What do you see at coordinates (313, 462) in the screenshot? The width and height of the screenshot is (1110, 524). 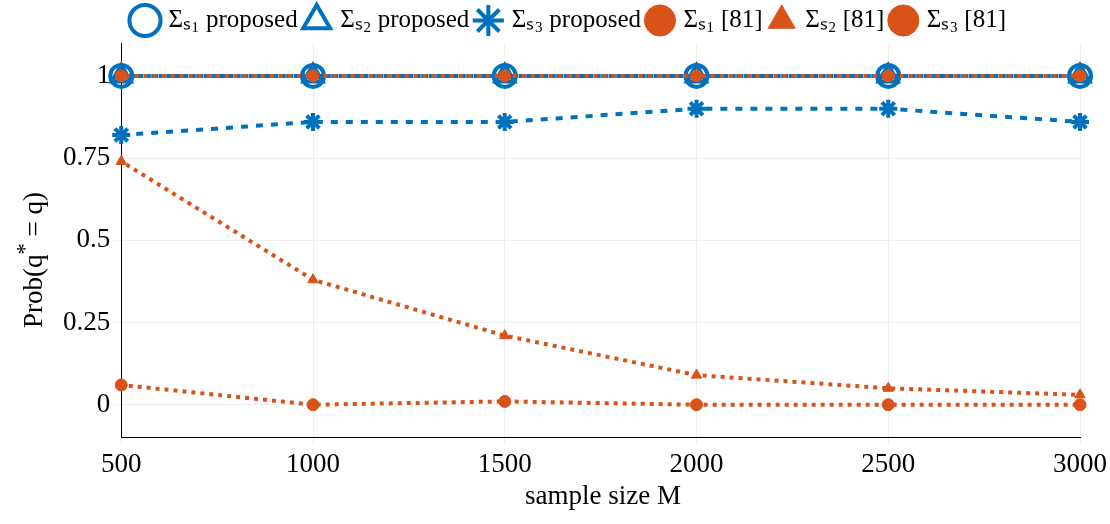 I see `x-tick-label: 1000` at bounding box center [313, 462].